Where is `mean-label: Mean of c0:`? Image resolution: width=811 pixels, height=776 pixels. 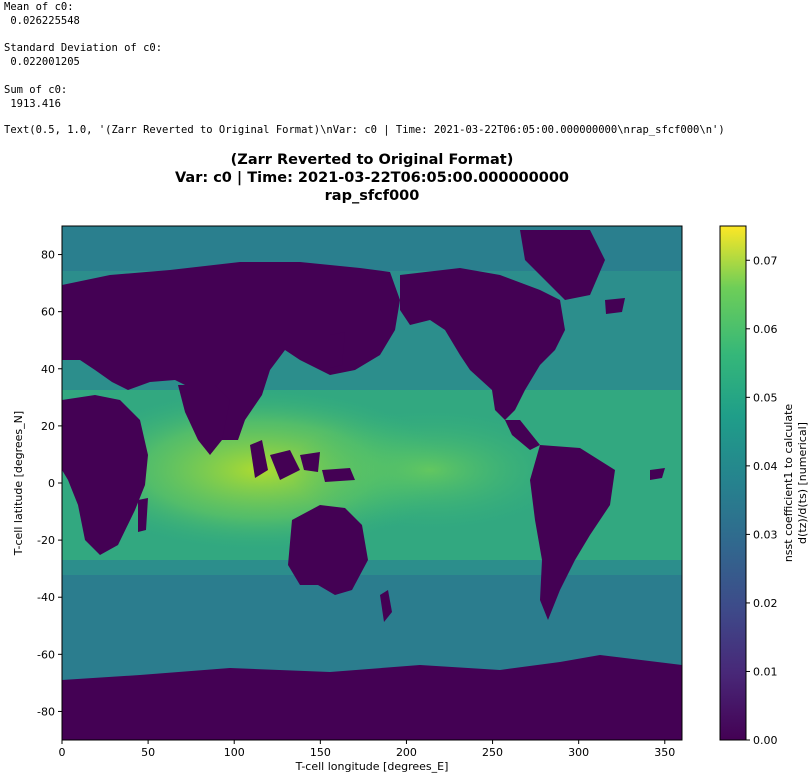
mean-label: Mean of c0: is located at coordinates (39, 7).